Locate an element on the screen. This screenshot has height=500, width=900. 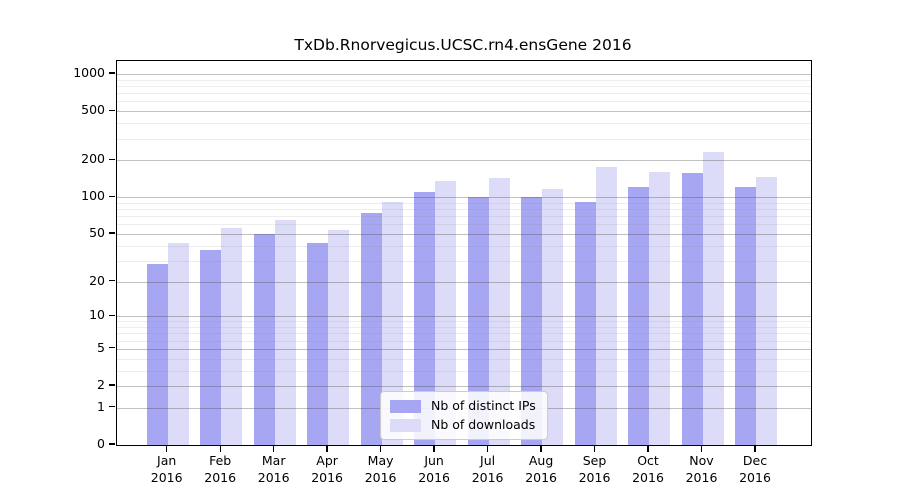
bar-nov-ips is located at coordinates (692, 308).